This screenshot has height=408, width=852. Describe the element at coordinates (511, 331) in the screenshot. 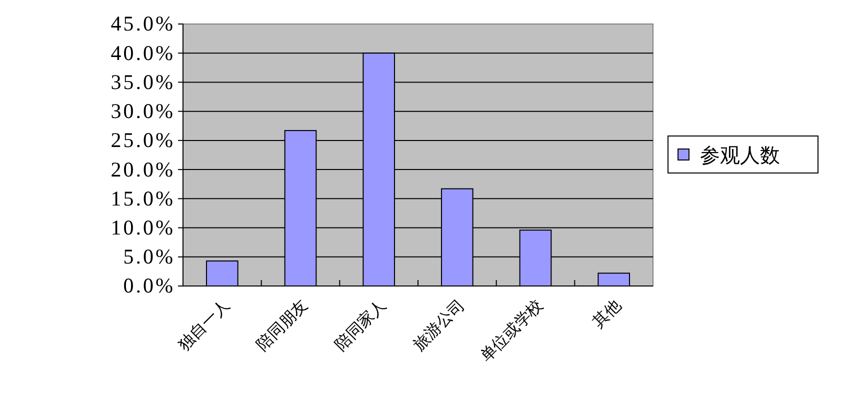

I see `x-tick-label: 单位或学校` at that location.